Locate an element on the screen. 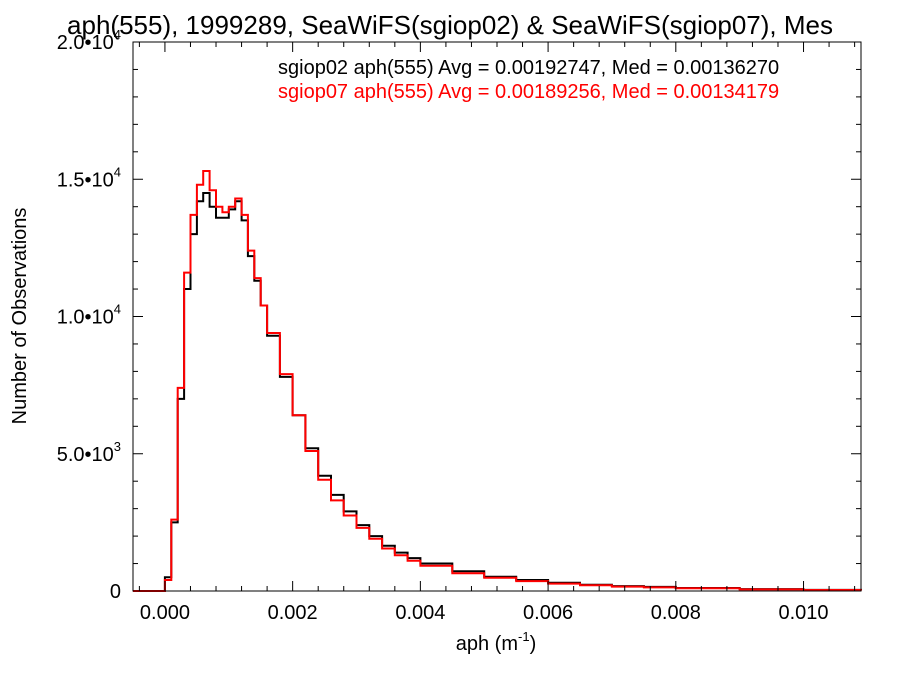 The image size is (900, 675). y-tick-label: 1.5•104 is located at coordinates (89, 177).